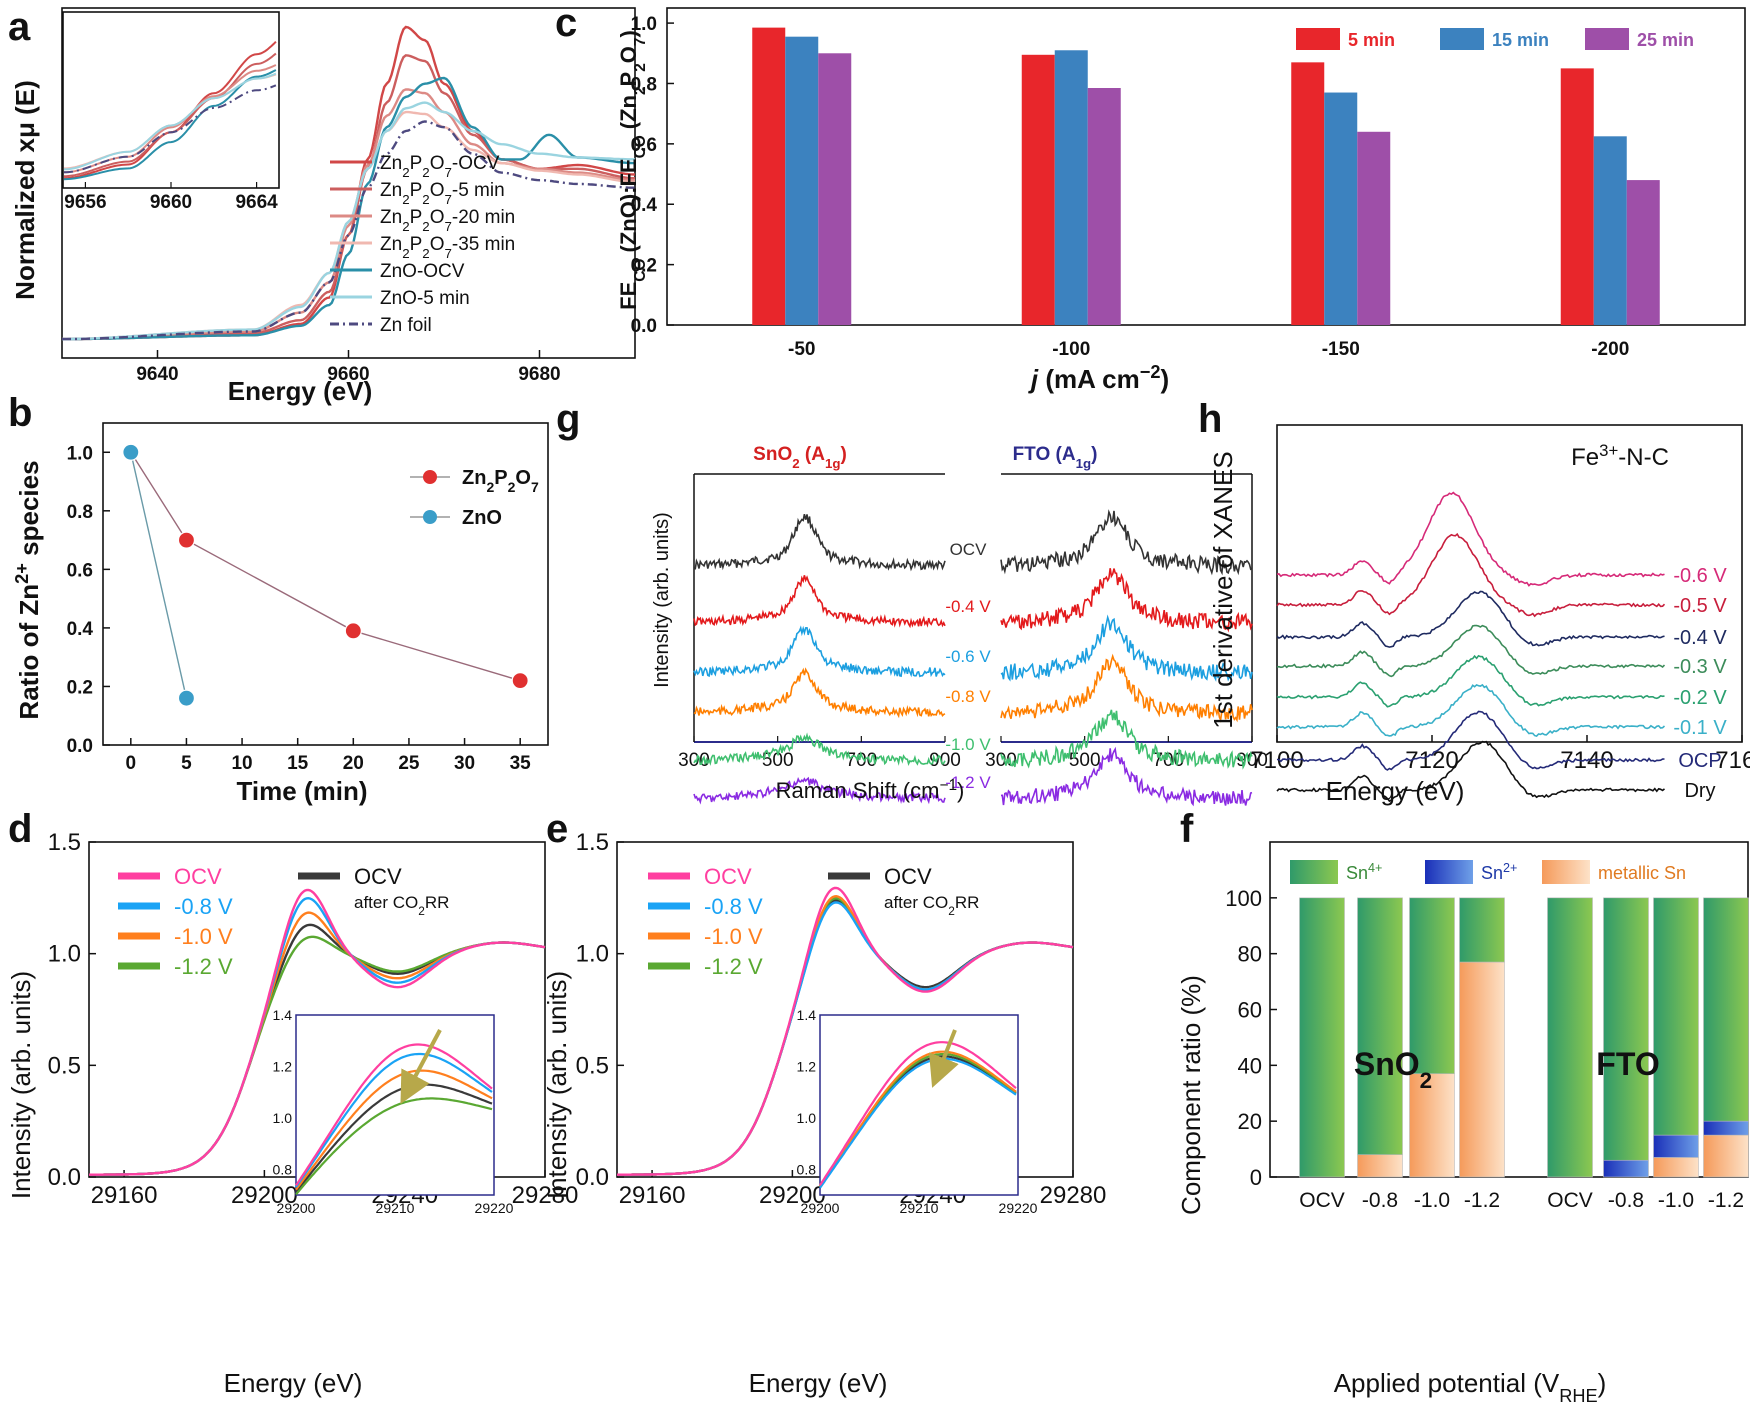  I want to click on panel-e-xlabel: Energy (eV), so click(818, 1383).